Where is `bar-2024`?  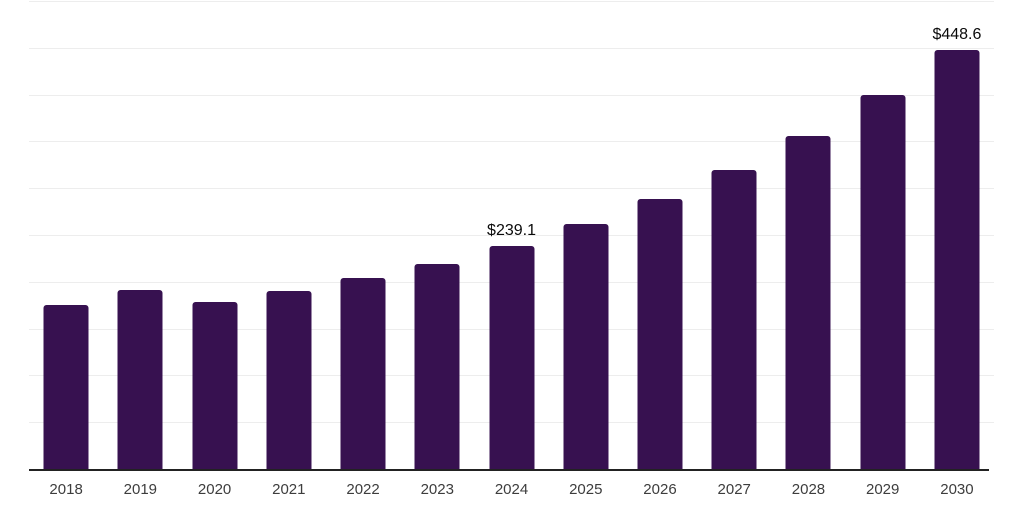 bar-2024 is located at coordinates (512, 358).